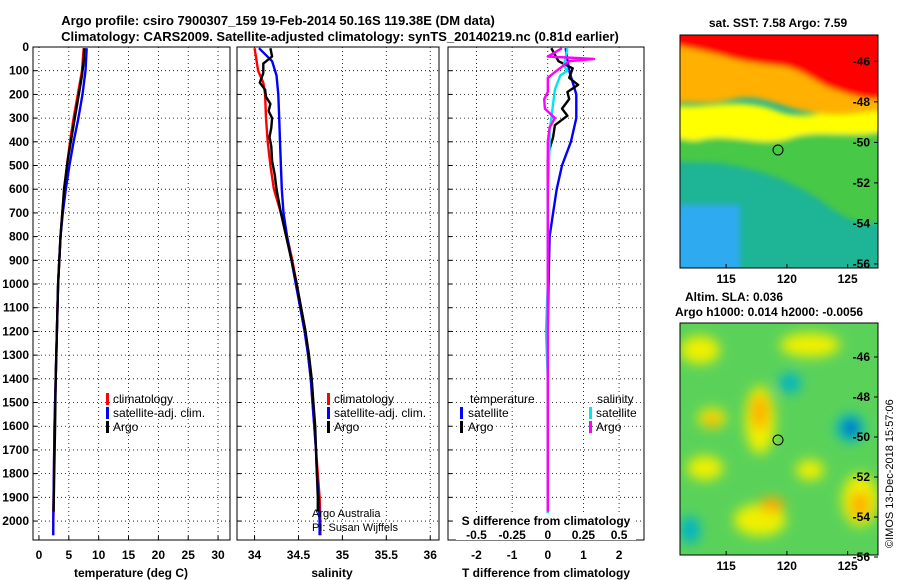 This screenshot has height=580, width=900. I want to click on legend-argo: Argo, so click(347, 427).